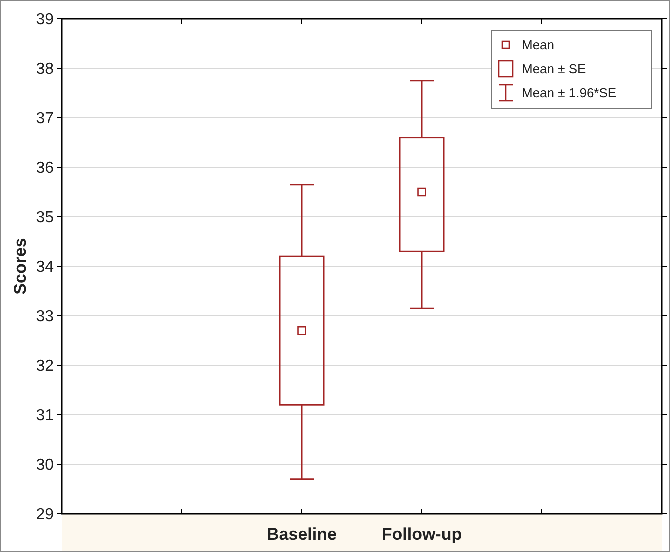 The image size is (670, 552). I want to click on x-tick-label: Baseline, so click(302, 534).